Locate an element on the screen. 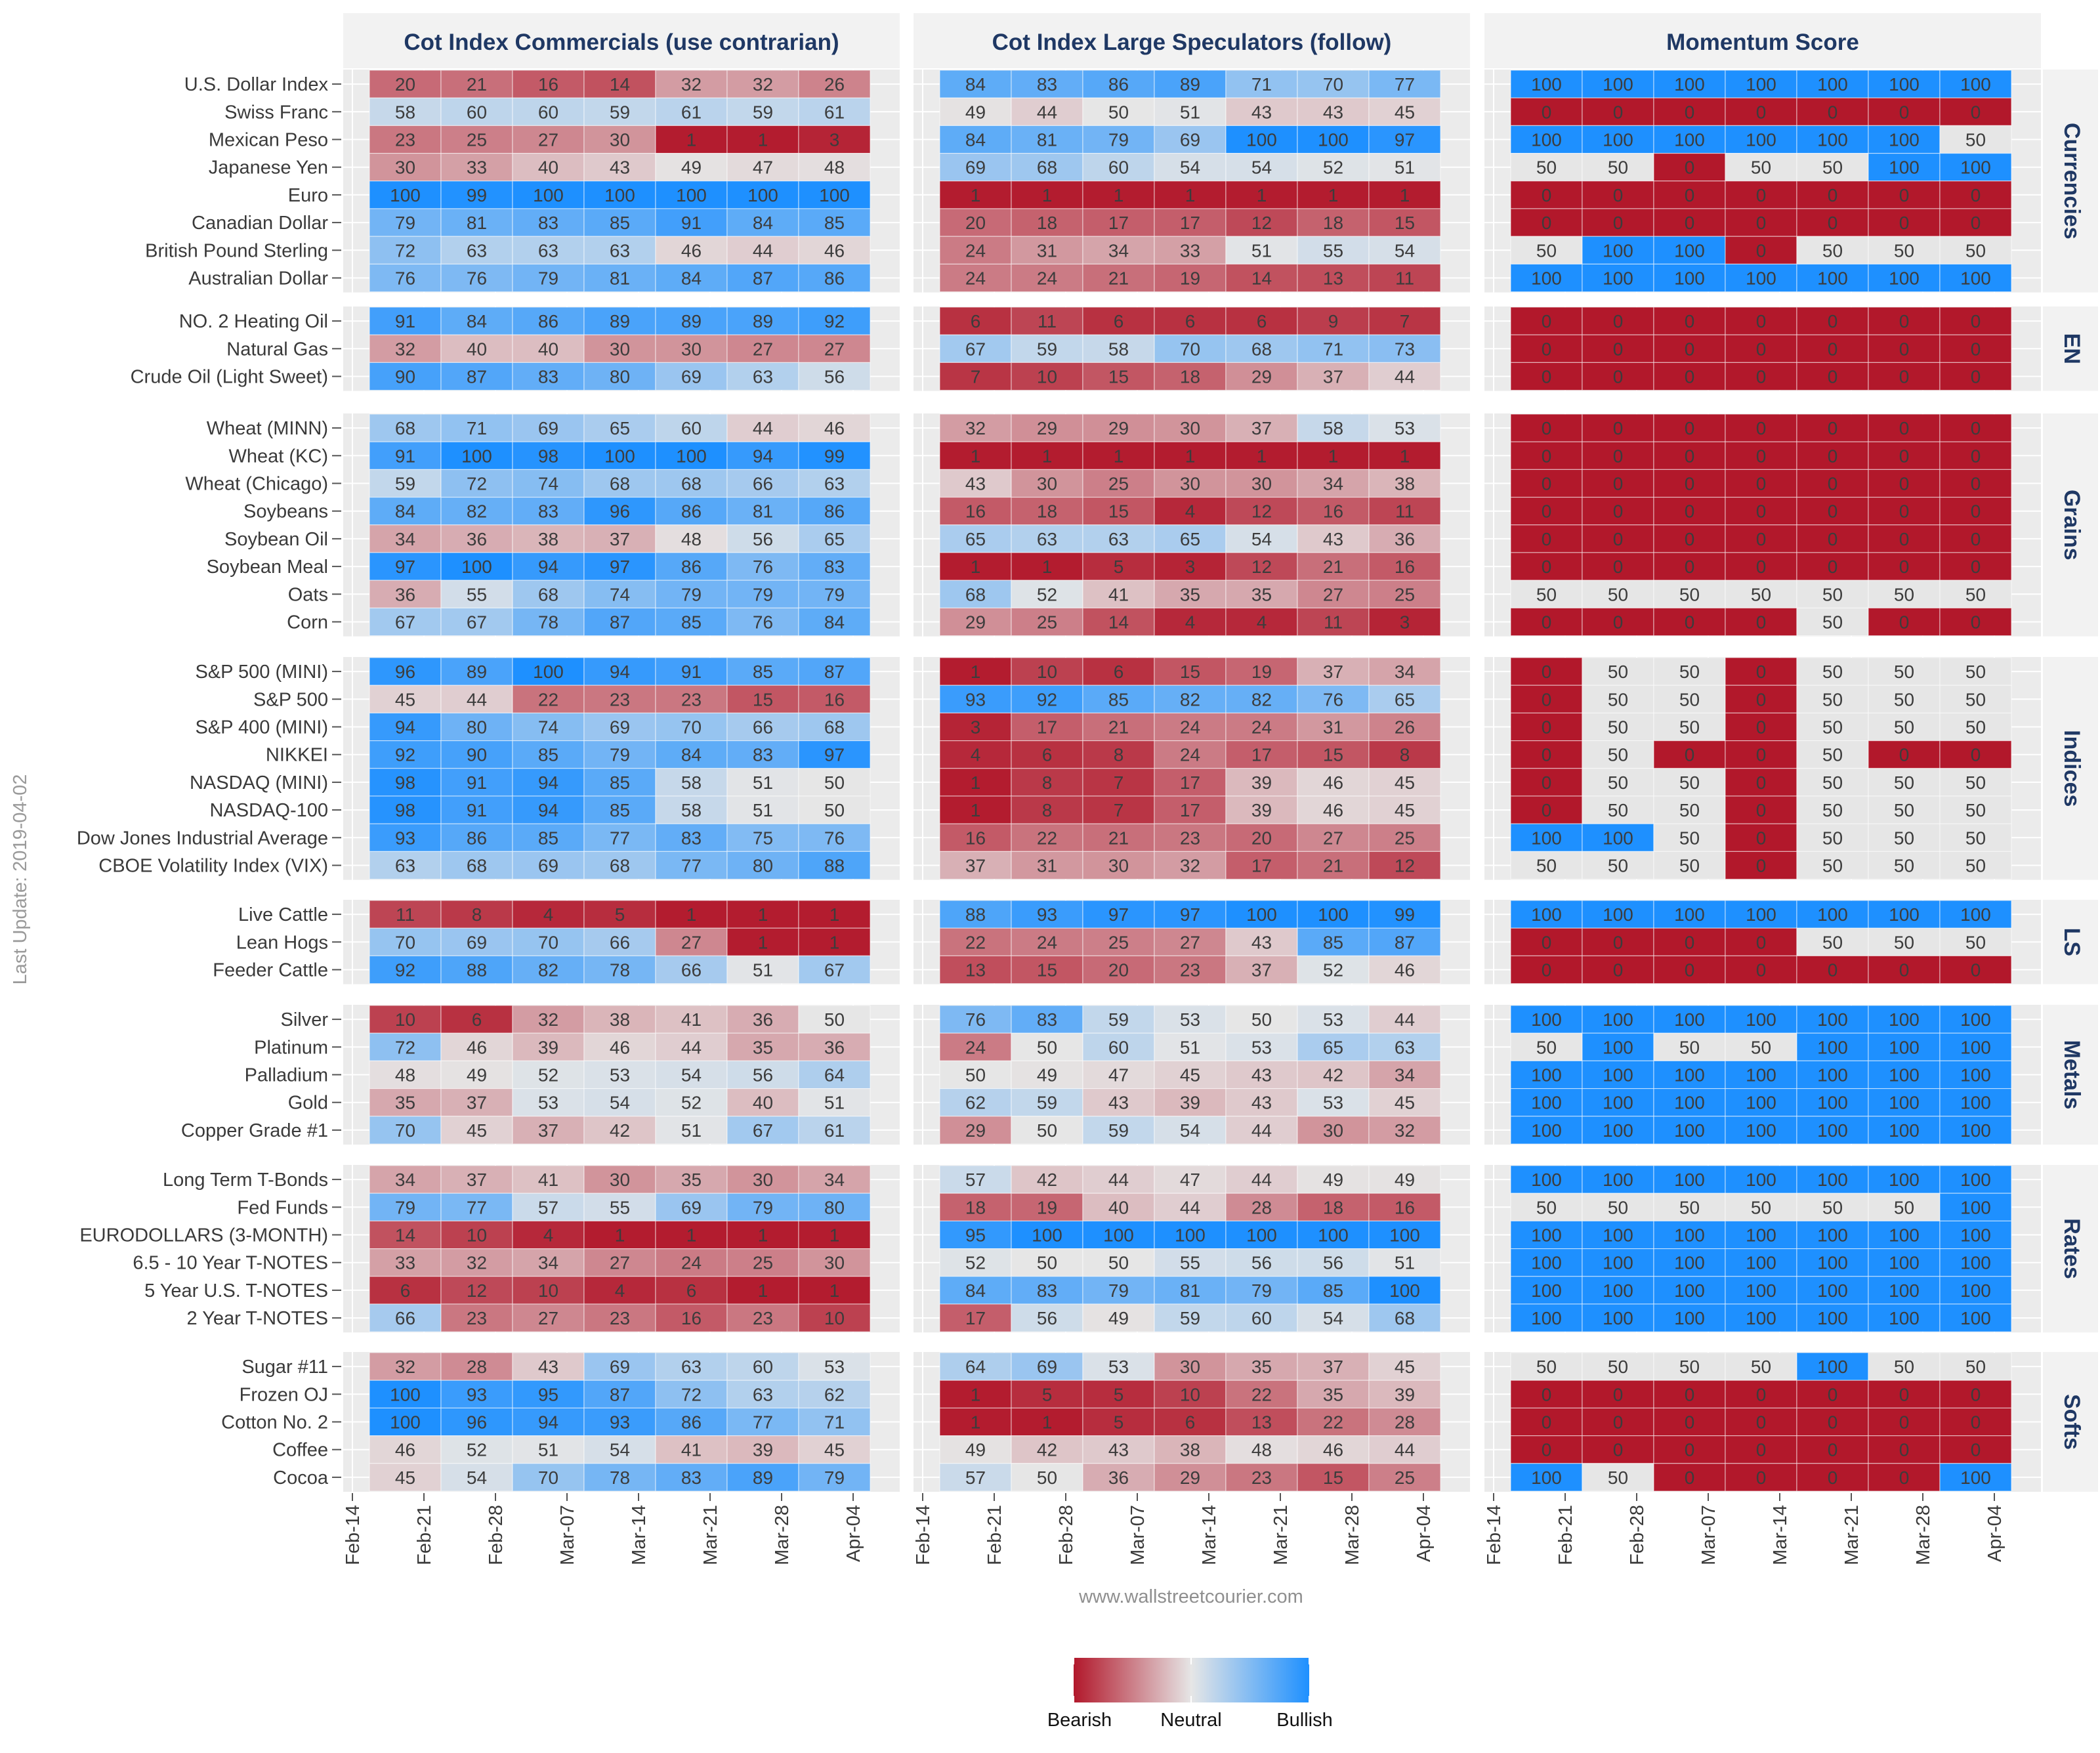 This screenshot has width=2100, height=1753. tile-value: 96 is located at coordinates (405, 672).